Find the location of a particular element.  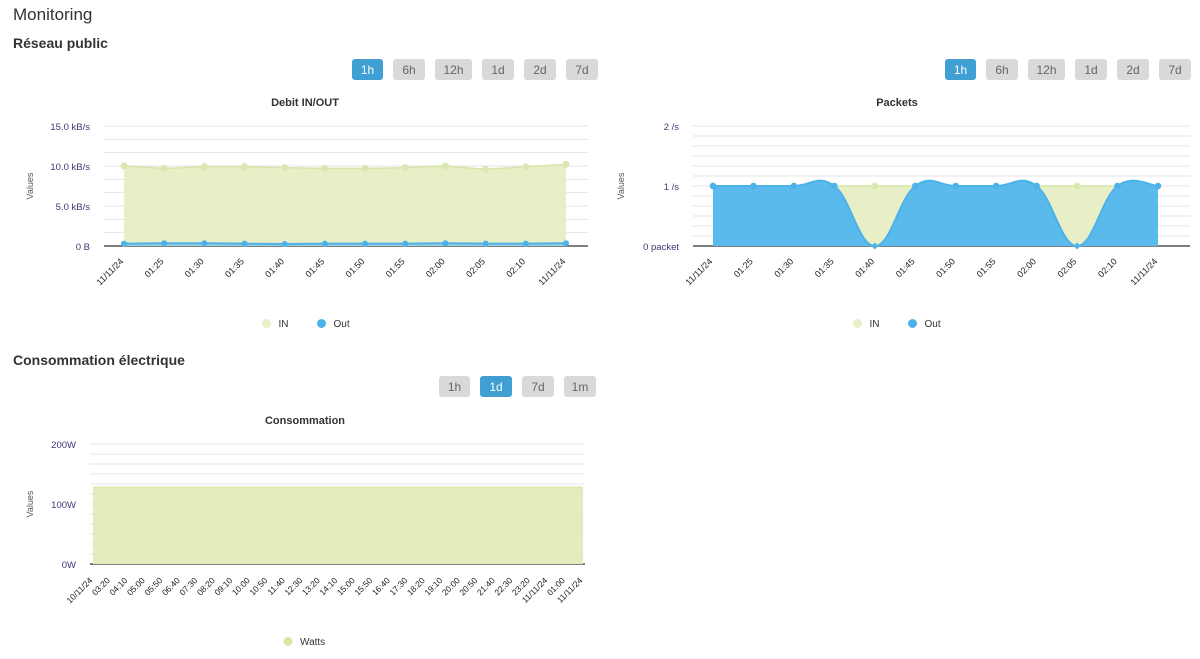

x-tick-label: 08:20 is located at coordinates (206, 586).